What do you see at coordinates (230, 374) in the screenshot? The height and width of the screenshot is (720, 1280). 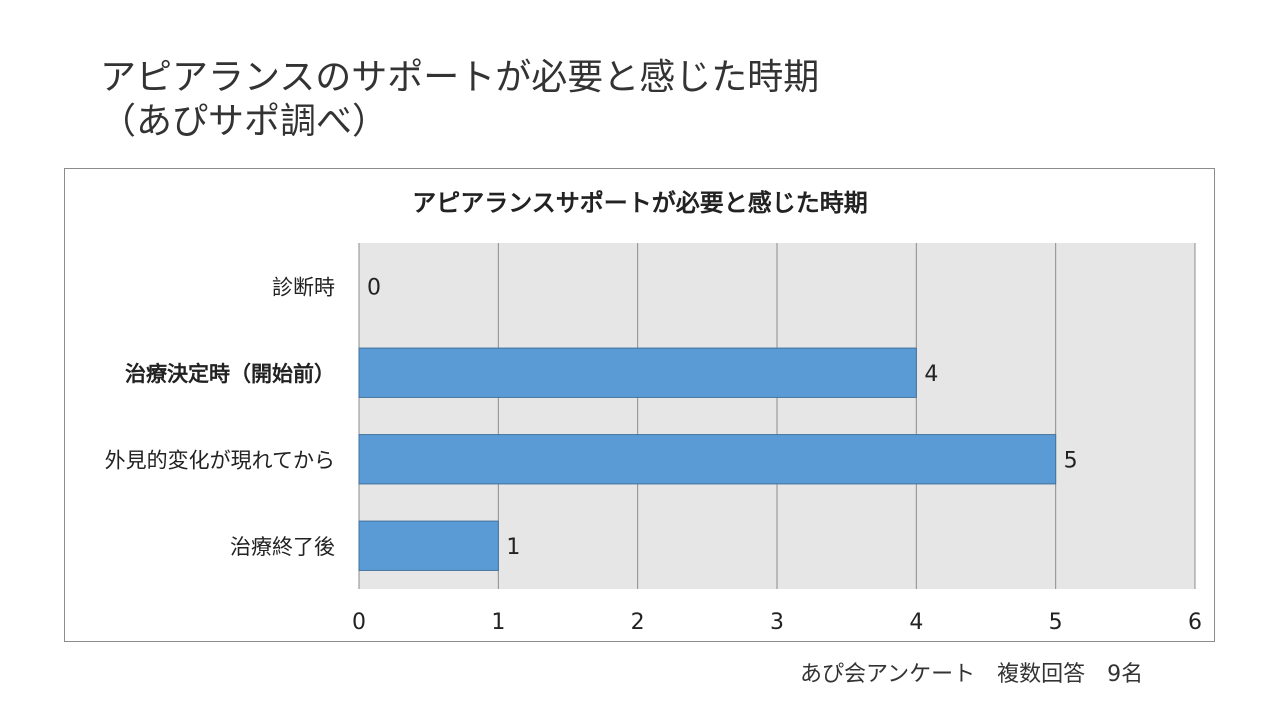 I see `category-label: 治療決定時（開始前）` at bounding box center [230, 374].